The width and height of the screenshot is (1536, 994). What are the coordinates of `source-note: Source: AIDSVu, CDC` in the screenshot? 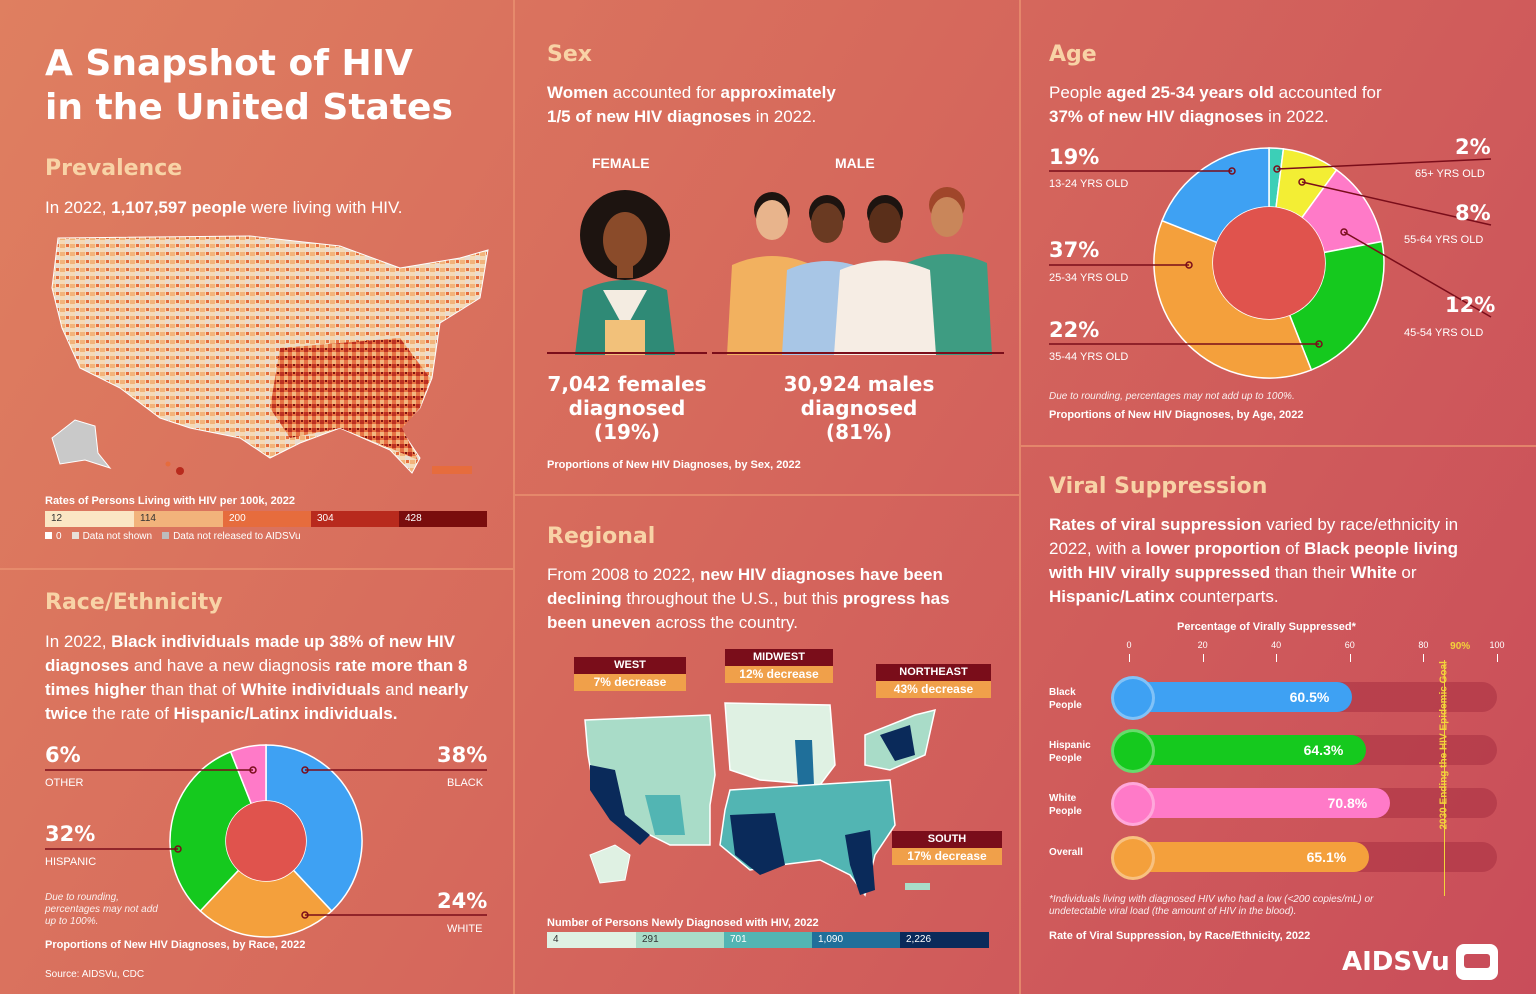 It's located at (95, 974).